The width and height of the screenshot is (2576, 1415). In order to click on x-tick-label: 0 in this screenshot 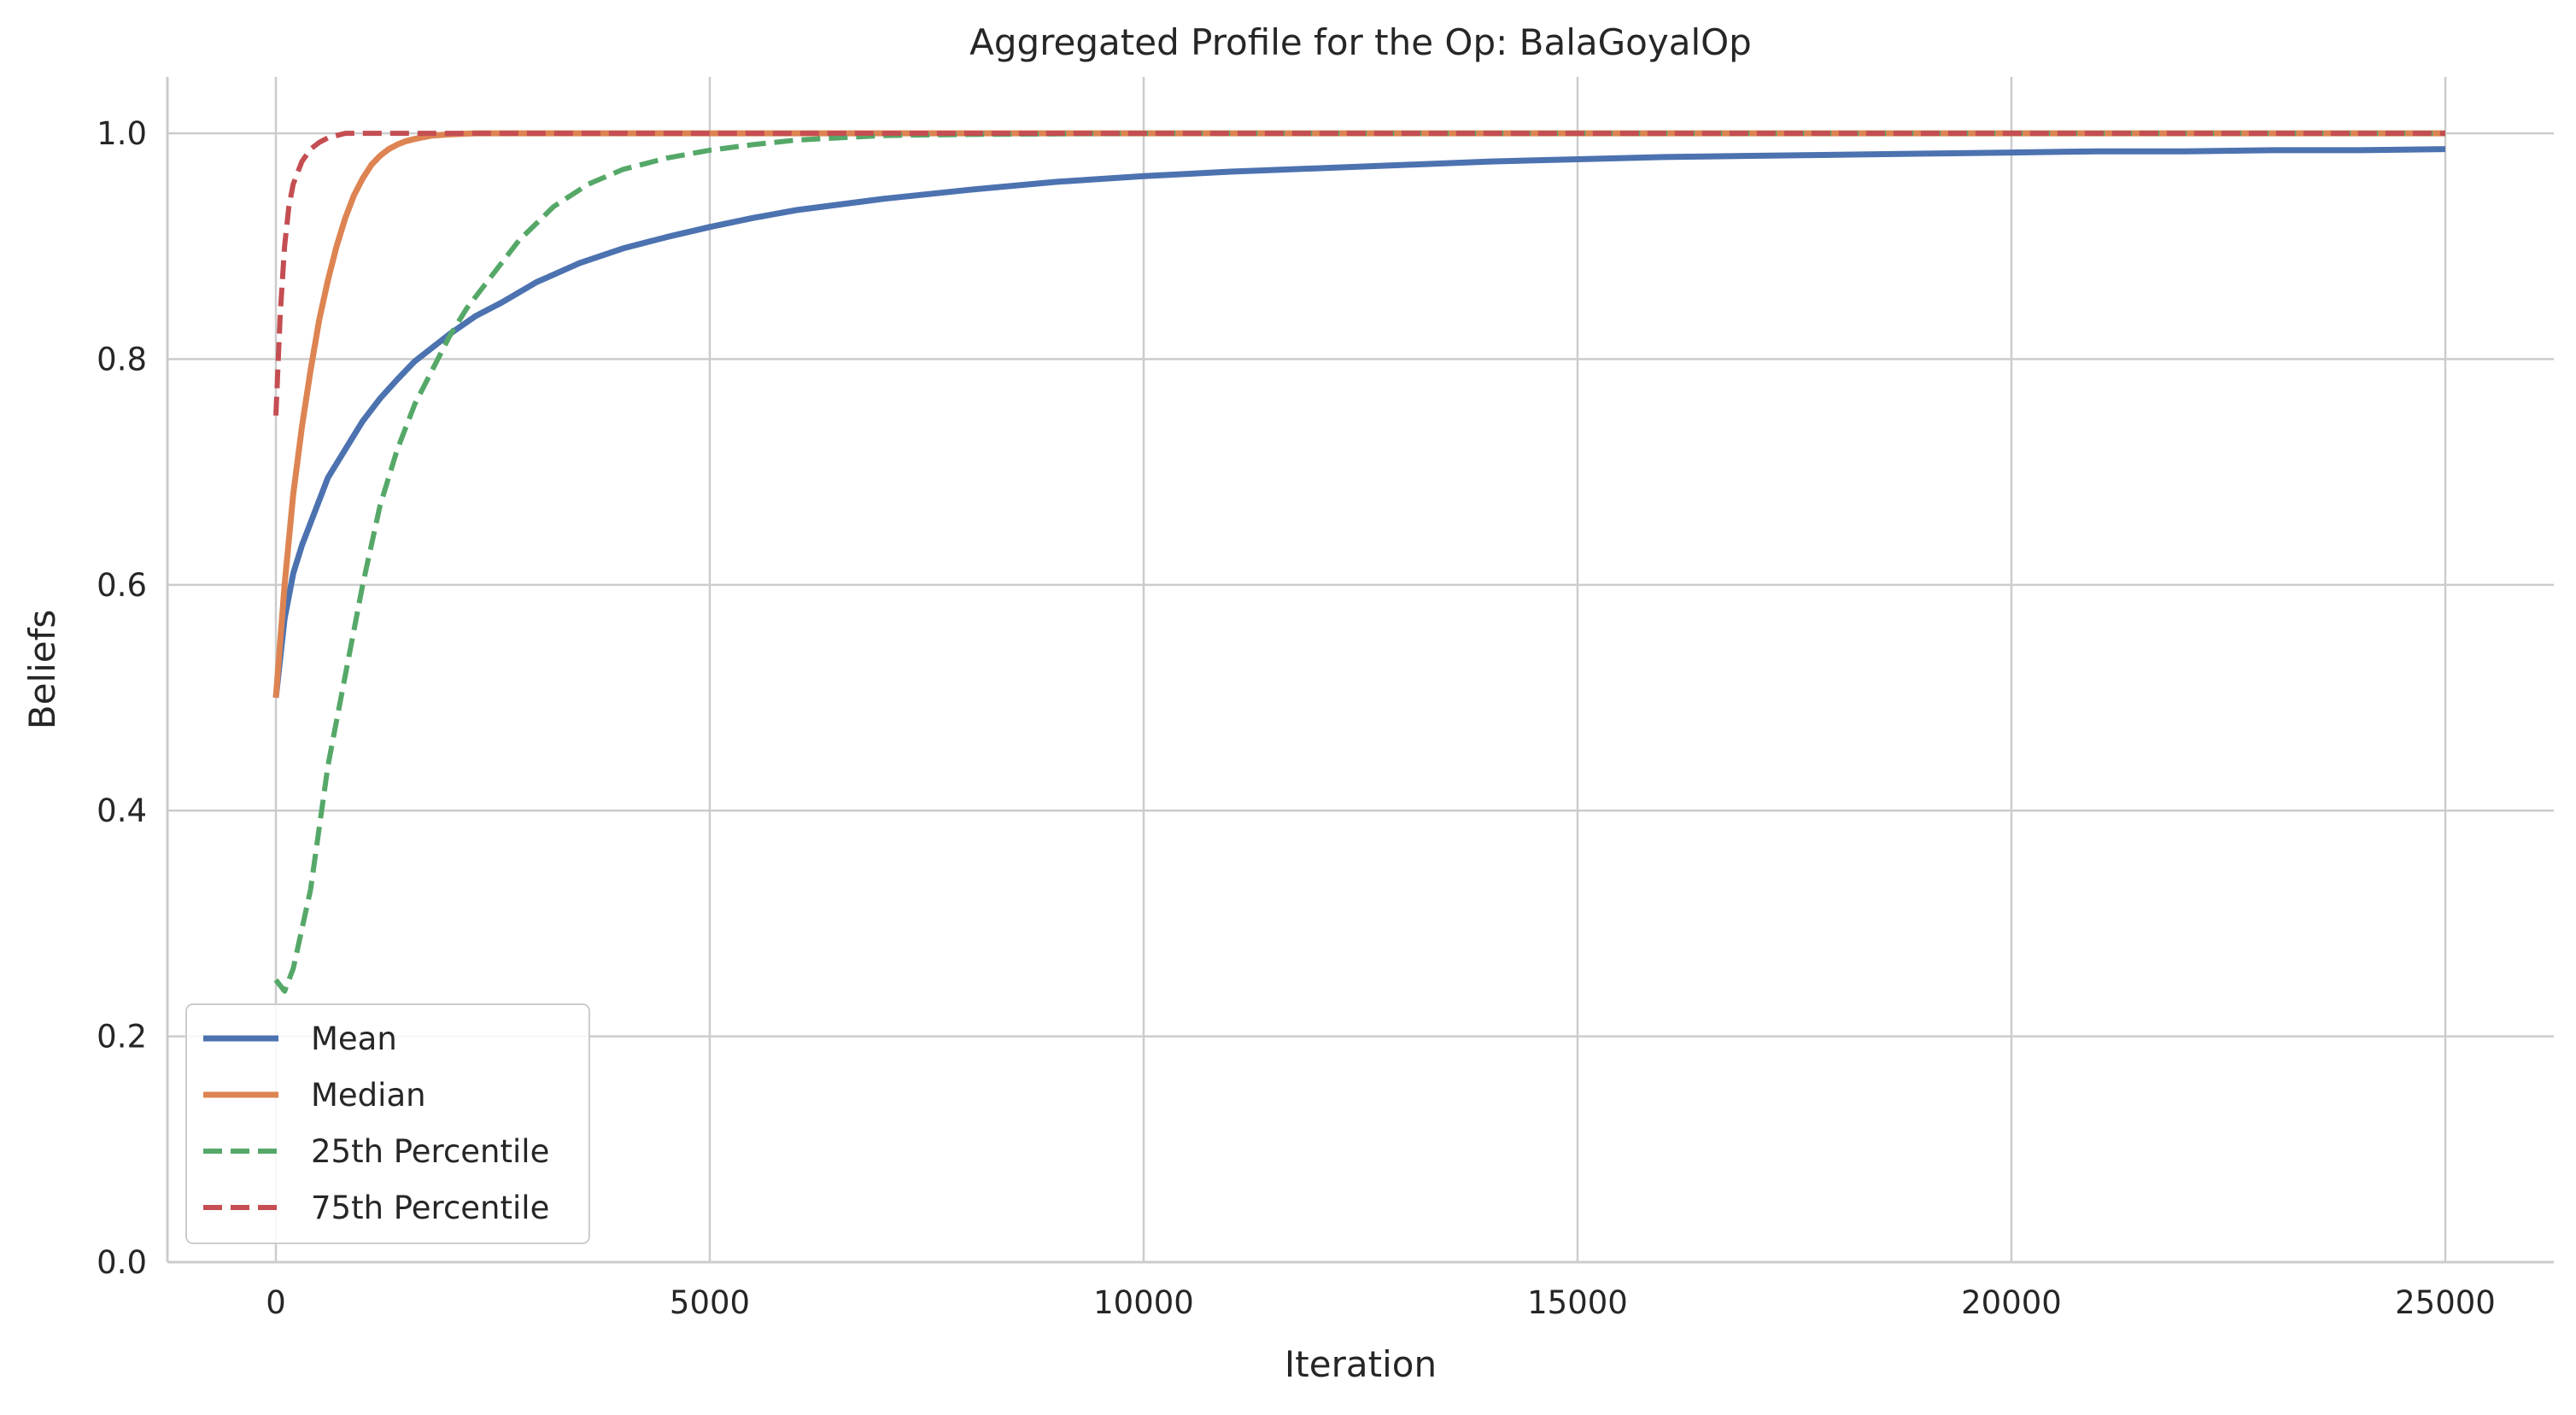, I will do `click(276, 1303)`.